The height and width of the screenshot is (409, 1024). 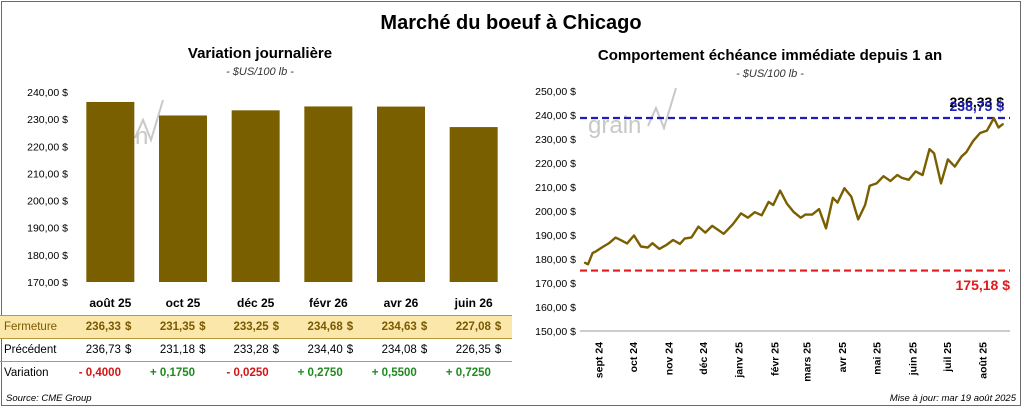 I want to click on row-label: Fermeture, so click(x=34, y=327).